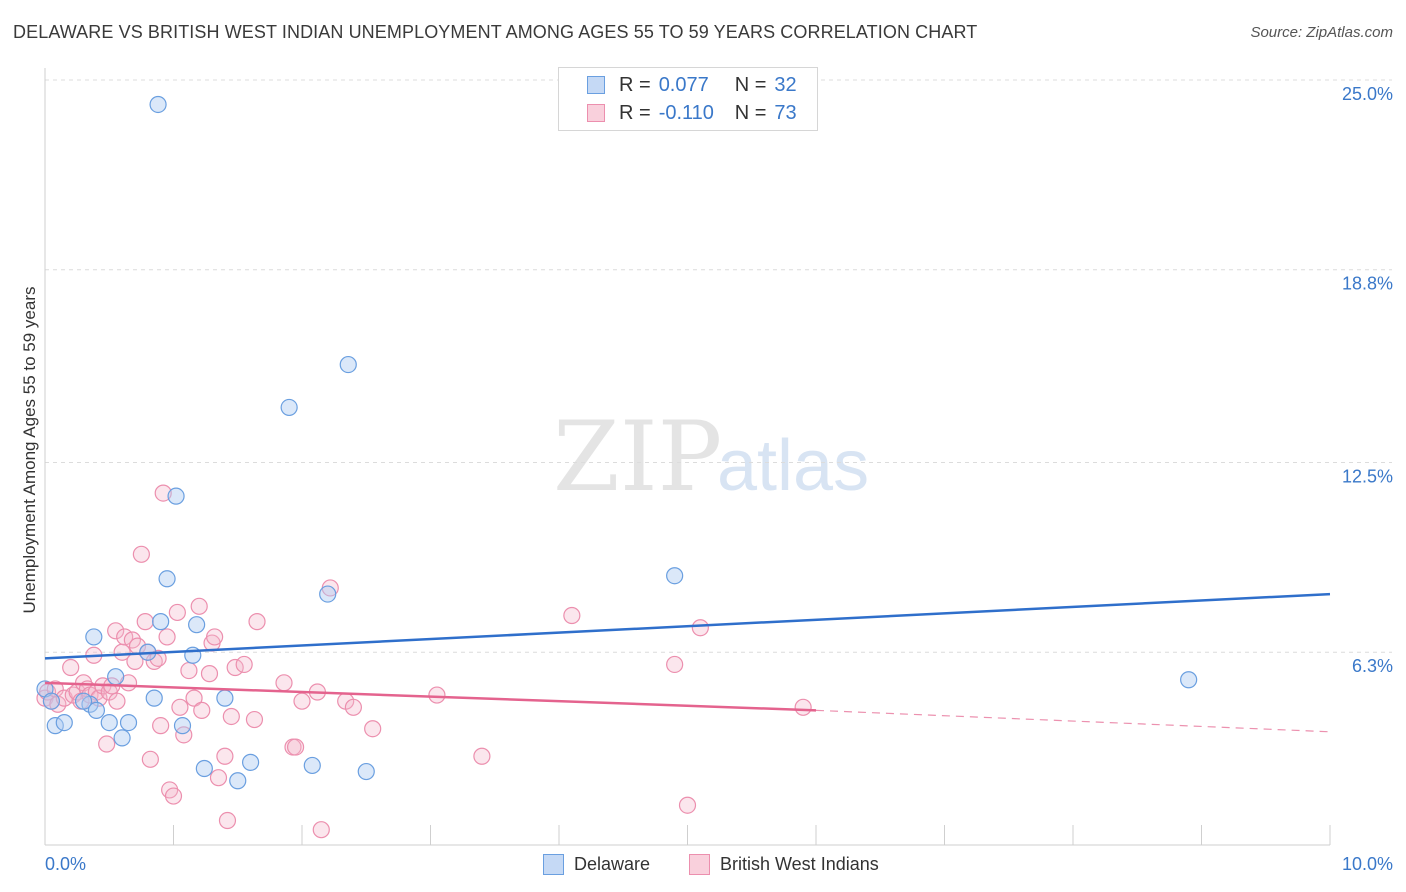  Describe the element at coordinates (637, 457) in the screenshot. I see `watermark-zip: ZIP` at that location.